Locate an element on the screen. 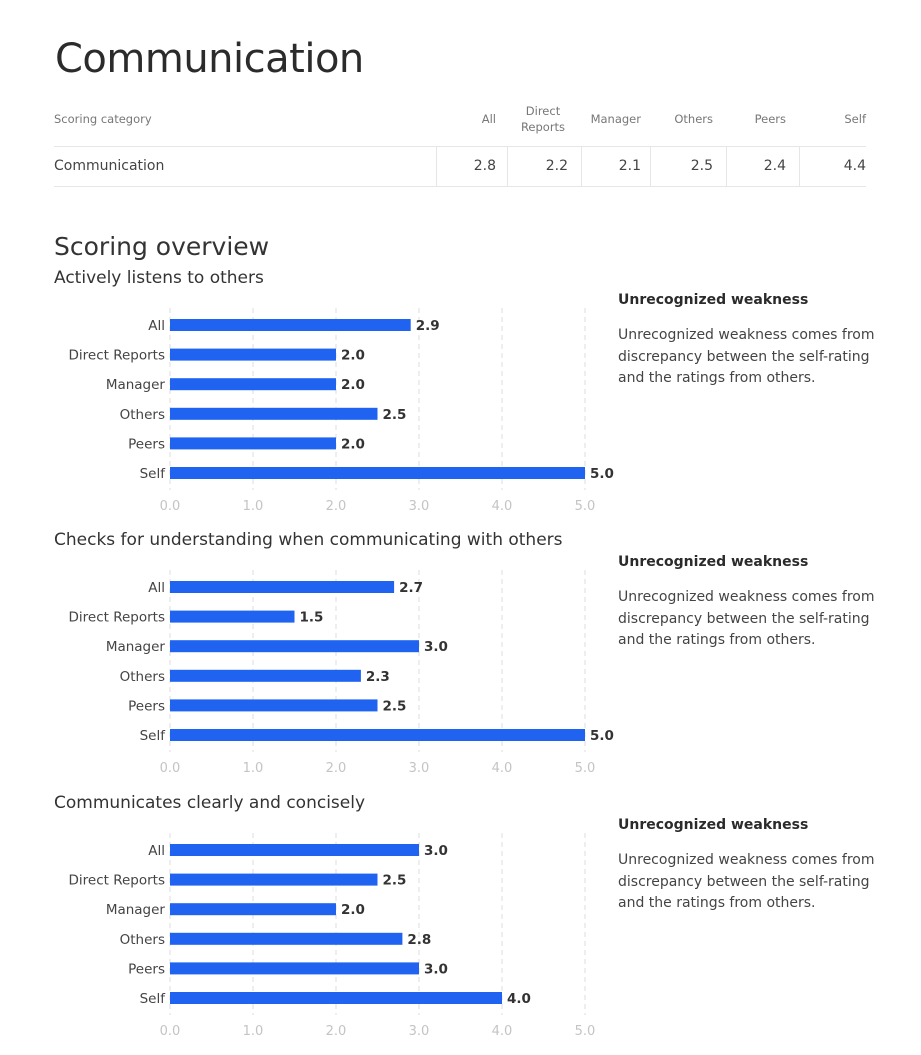 Image resolution: width=921 pixels, height=1055 pixels. chart-title: Actively listens to others is located at coordinates (159, 278).